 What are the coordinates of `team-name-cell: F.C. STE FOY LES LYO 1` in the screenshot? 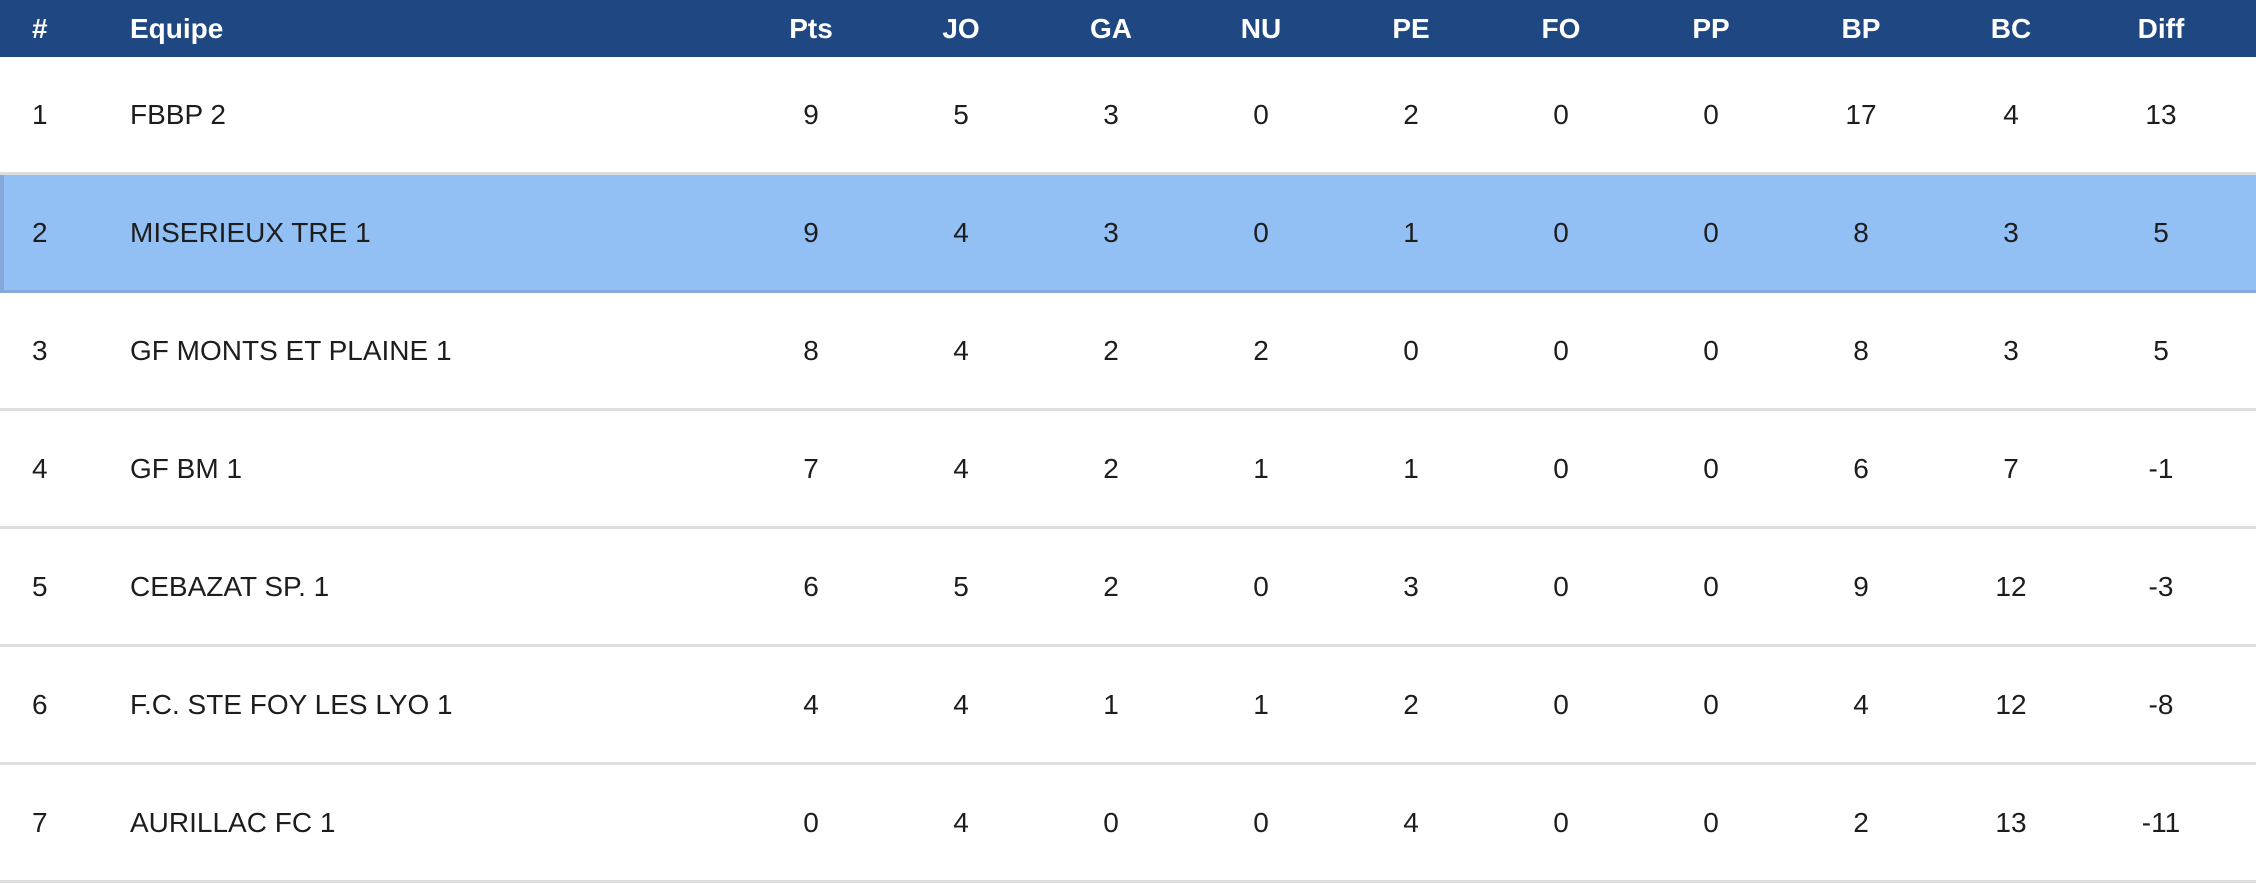 It's located at (291, 704).